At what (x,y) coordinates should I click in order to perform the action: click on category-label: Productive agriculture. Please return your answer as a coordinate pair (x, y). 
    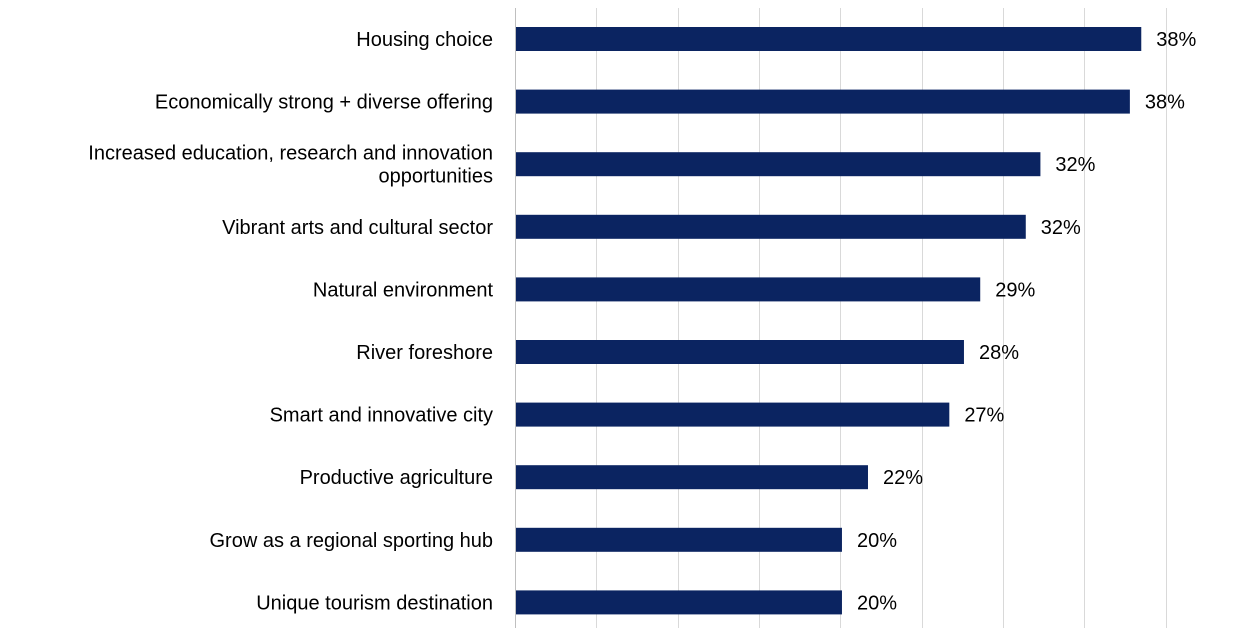
    Looking at the image, I should click on (396, 478).